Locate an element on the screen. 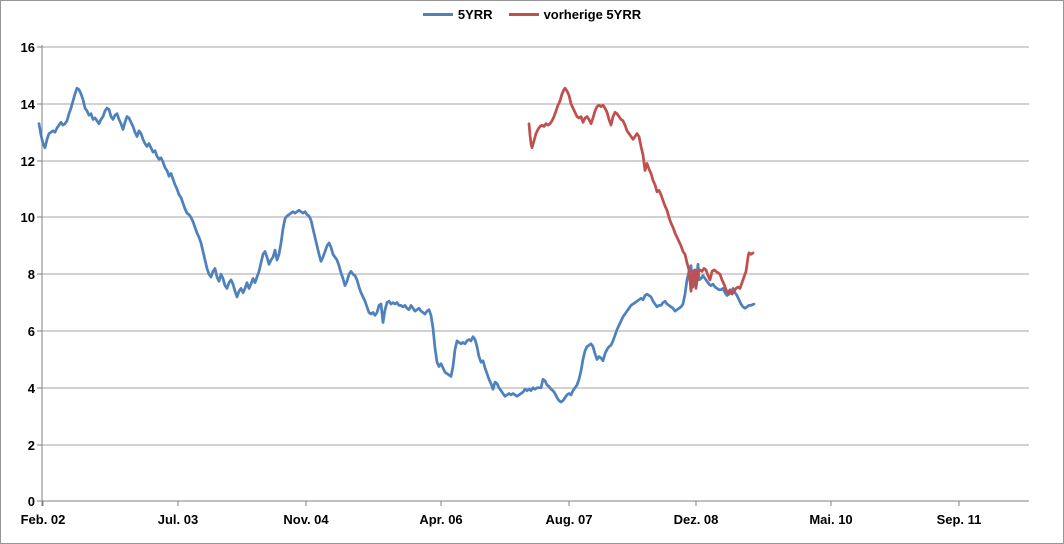 The width and height of the screenshot is (1064, 544). legend-item-vorherige-5yrr: vorherige 5YRR is located at coordinates (575, 14).